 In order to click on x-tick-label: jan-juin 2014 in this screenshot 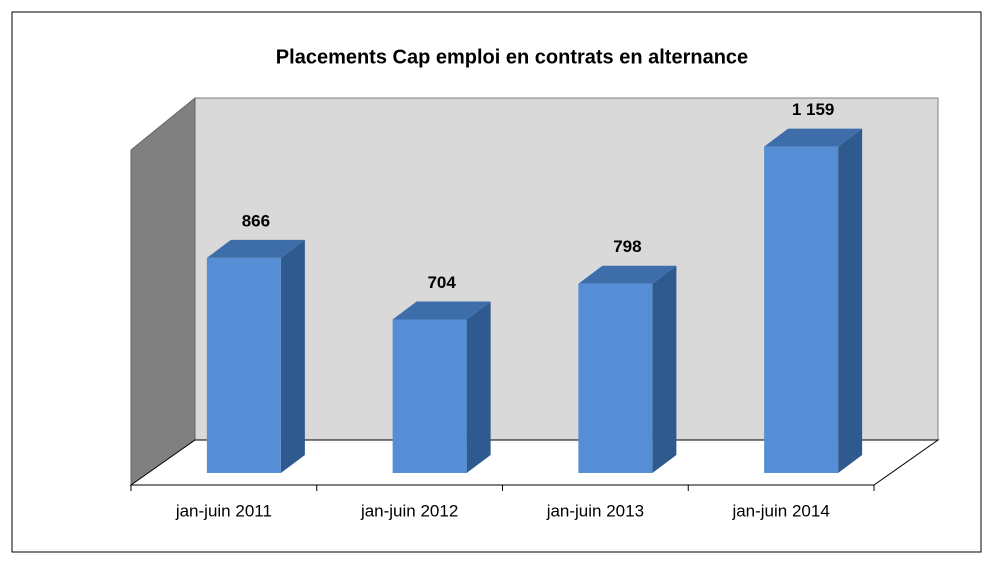, I will do `click(780, 510)`.